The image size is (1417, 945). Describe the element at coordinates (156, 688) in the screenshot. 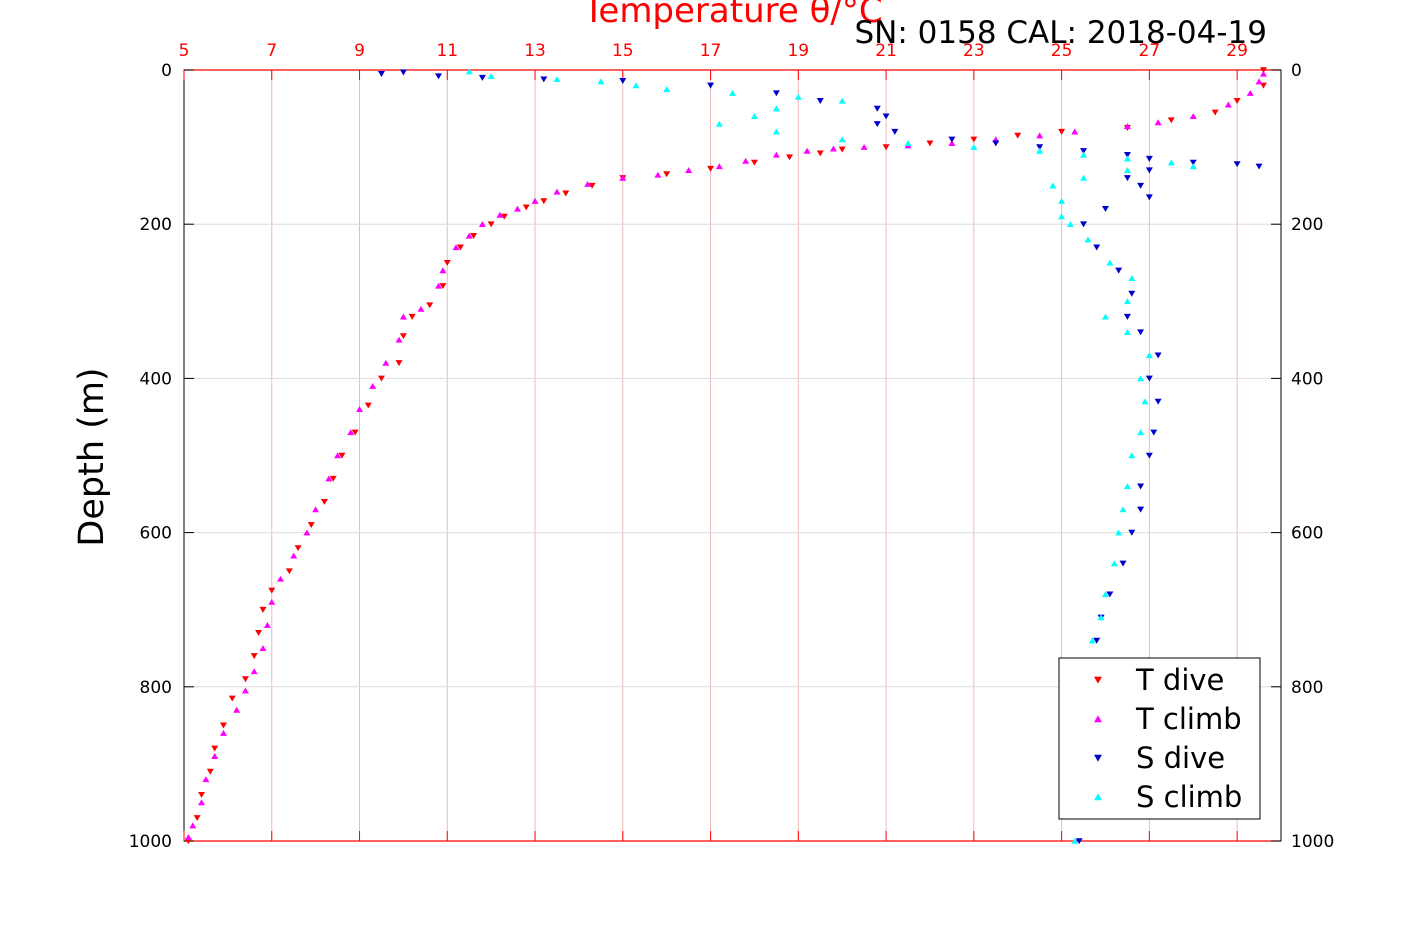

I see `y-tick-label-left: 800` at that location.